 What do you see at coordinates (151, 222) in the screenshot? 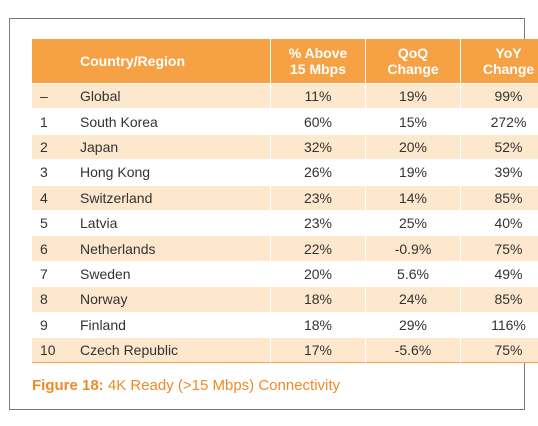
I see `rank-country-cell: 5 Latvia` at bounding box center [151, 222].